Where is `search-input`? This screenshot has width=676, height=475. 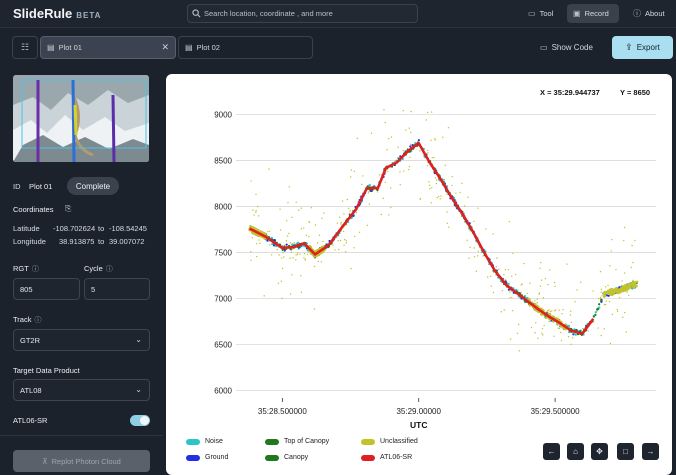 search-input is located at coordinates (309, 13).